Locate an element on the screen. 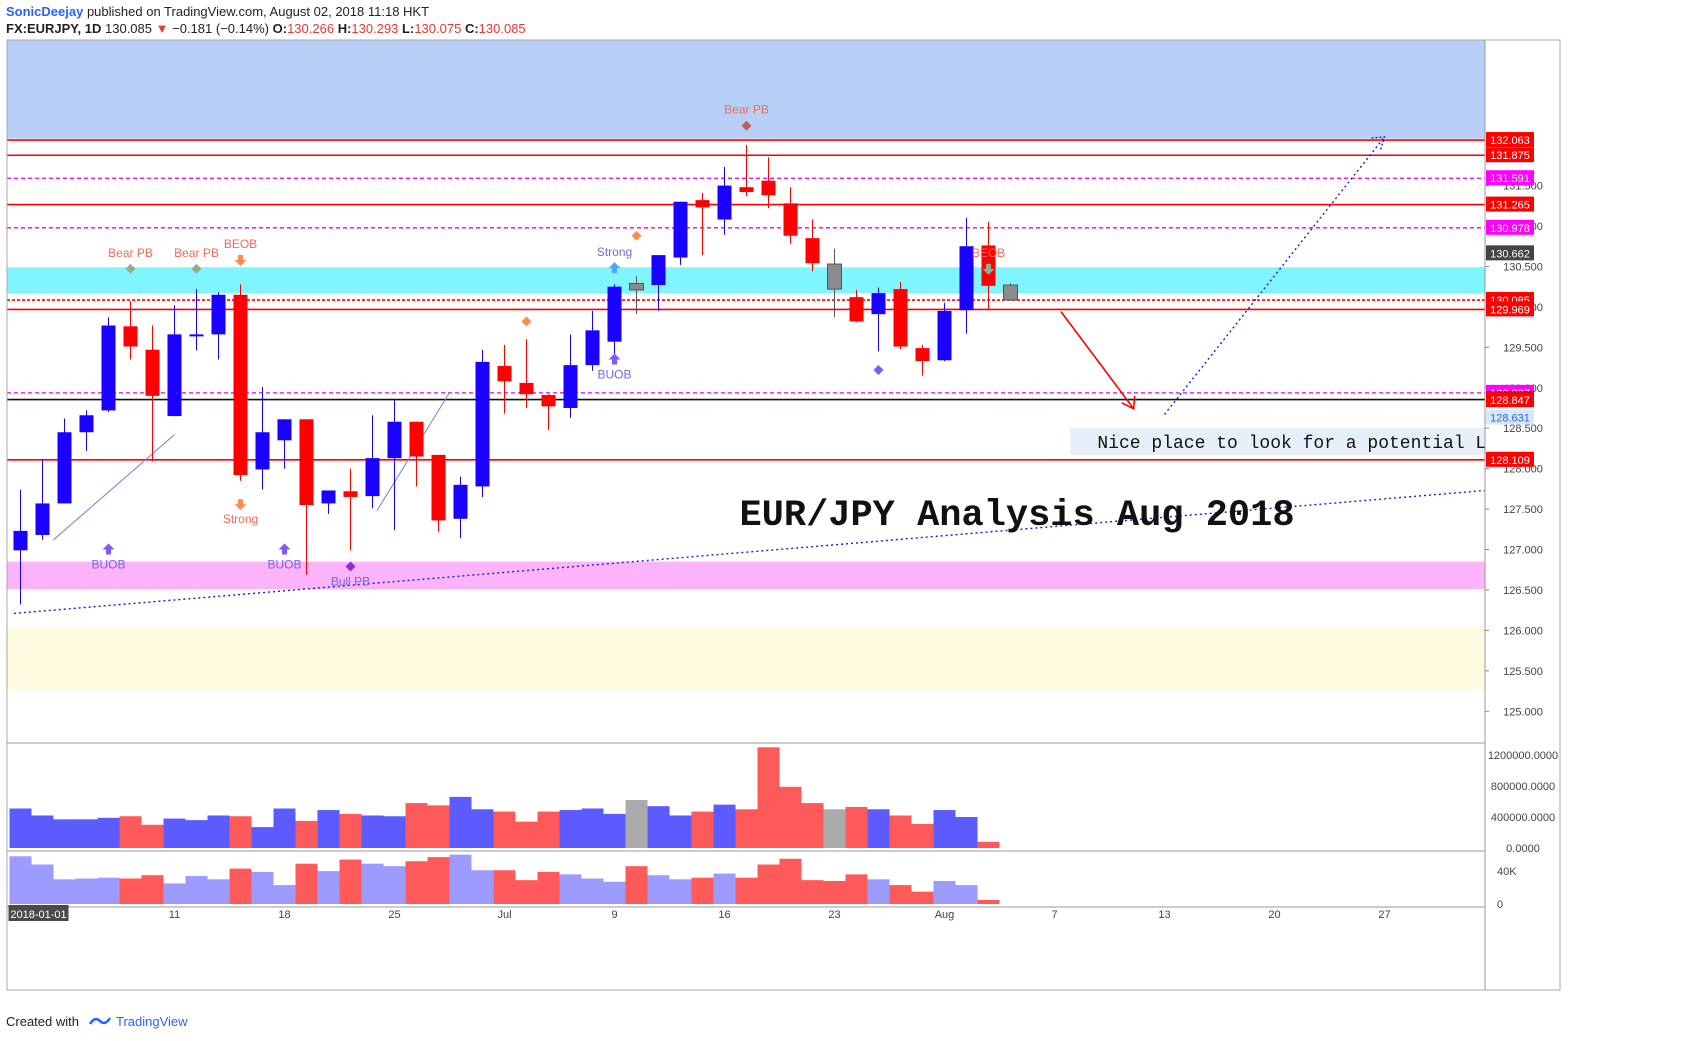 Image resolution: width=1708 pixels, height=1041 pixels. close-value: 130.085 is located at coordinates (502, 28).